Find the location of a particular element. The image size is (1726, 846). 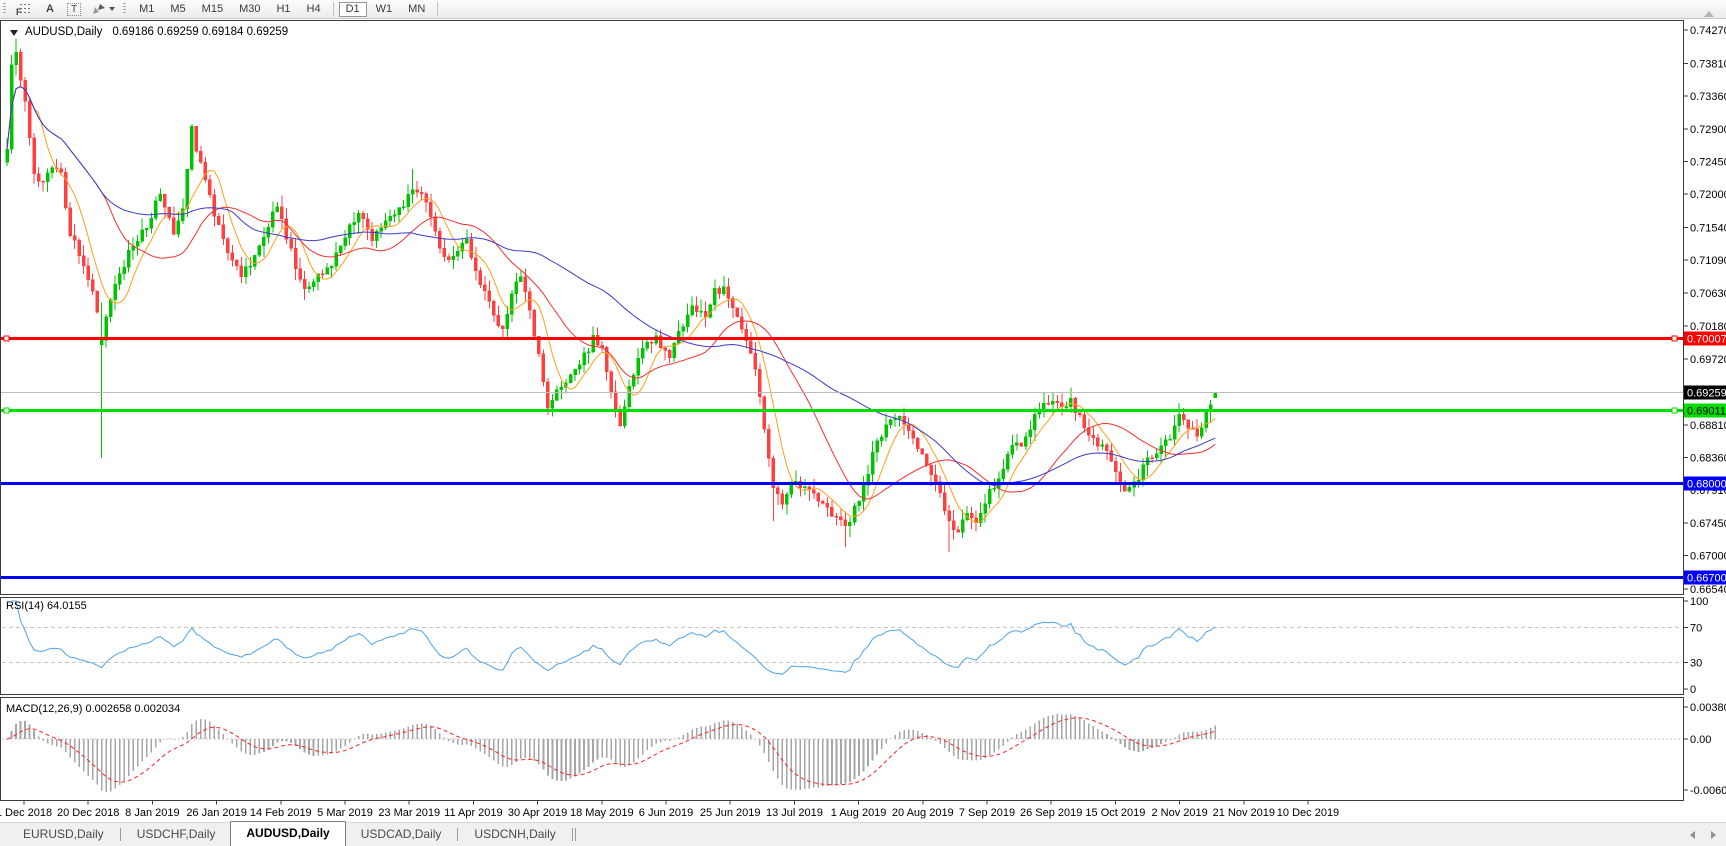

price-tick-label: 0.67450 is located at coordinates (1708, 524).